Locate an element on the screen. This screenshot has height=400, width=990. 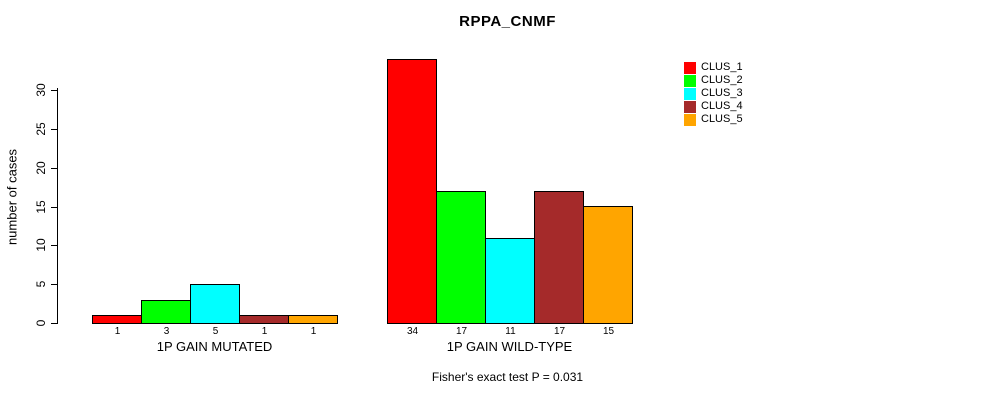
legend-item: CLUS_3 is located at coordinates (713, 93).